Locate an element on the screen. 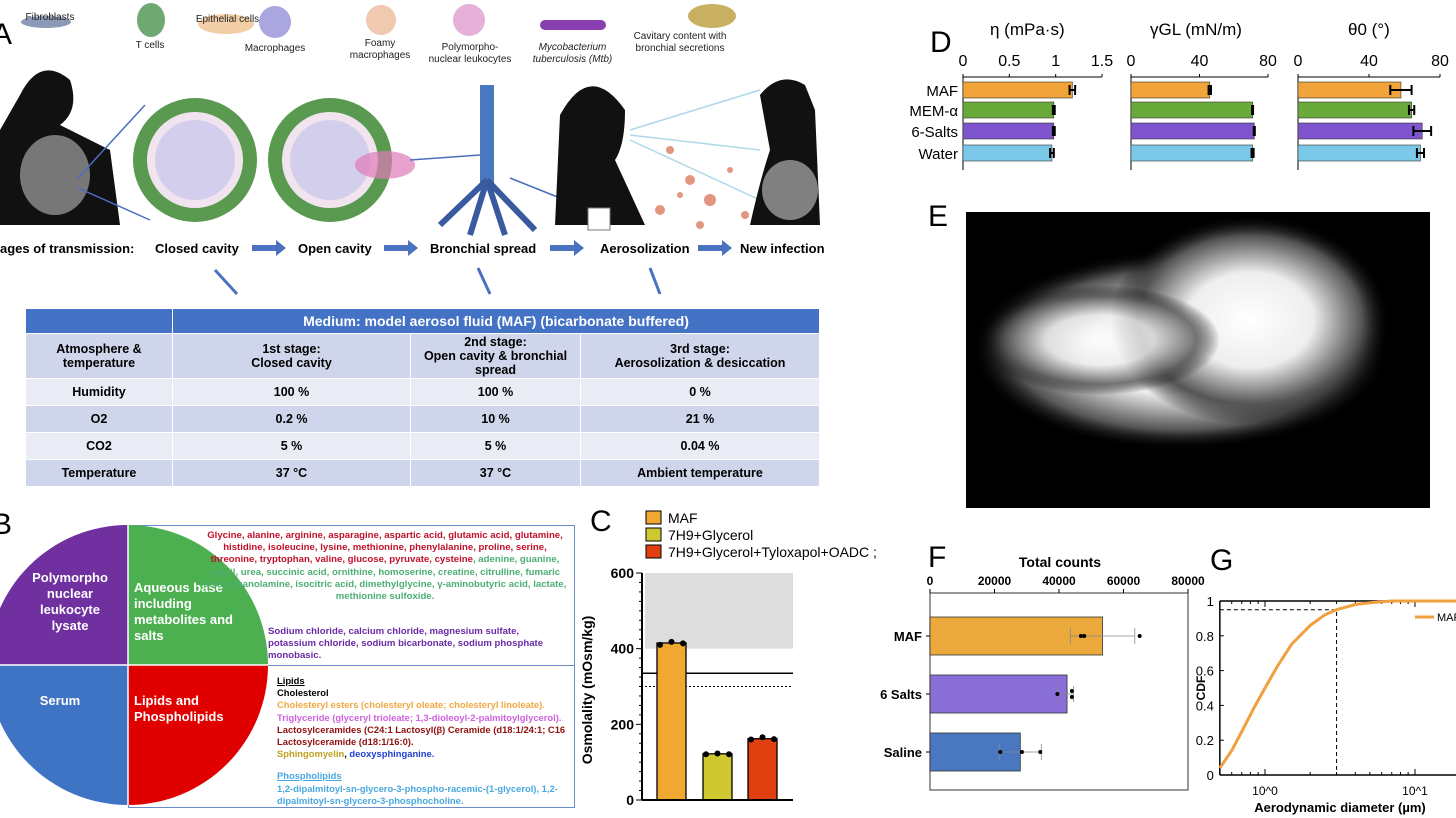 This screenshot has width=1456, height=818. lipid-cholesterol: Cholesterol is located at coordinates (303, 693).